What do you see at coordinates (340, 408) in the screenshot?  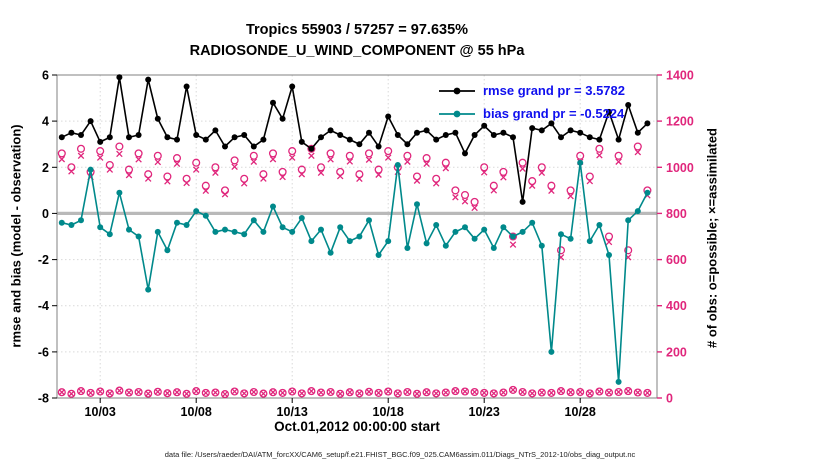 I see `x-axis-ticks: 10/03 10/08 10/13 10/18 10/23 10/28` at bounding box center [340, 408].